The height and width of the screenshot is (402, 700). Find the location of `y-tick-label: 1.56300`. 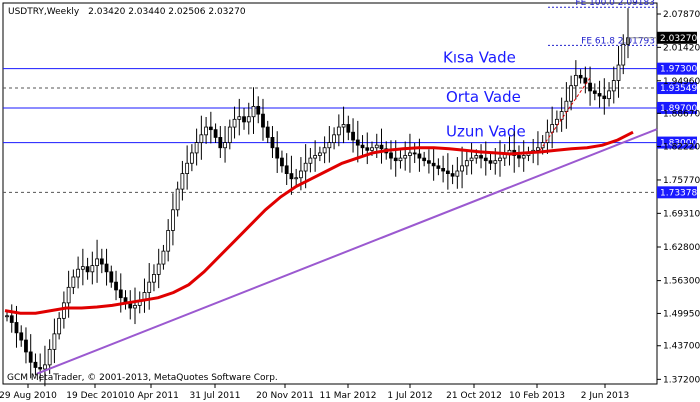

y-tick-label: 1.56300 is located at coordinates (681, 282).